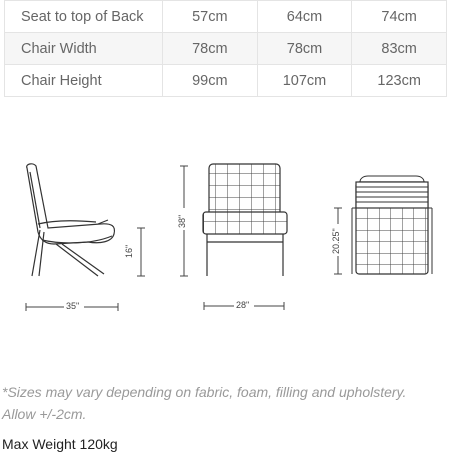 The height and width of the screenshot is (465, 451). What do you see at coordinates (129, 251) in the screenshot?
I see `side-height-label: 16"` at bounding box center [129, 251].